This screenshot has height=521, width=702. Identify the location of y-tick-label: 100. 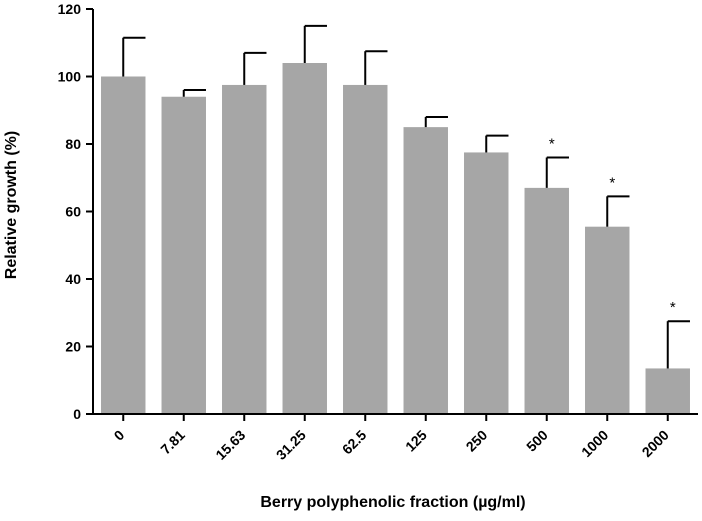
(70, 77).